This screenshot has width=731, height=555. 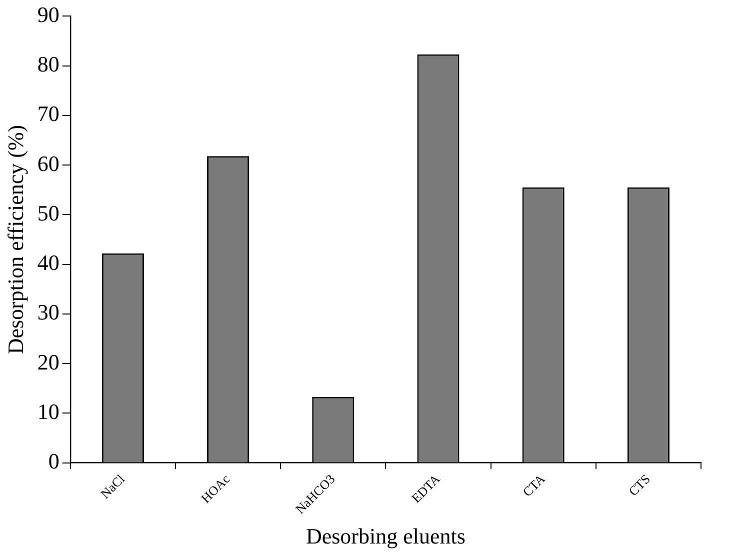 I want to click on y-tick-label: 20, so click(x=48, y=361).